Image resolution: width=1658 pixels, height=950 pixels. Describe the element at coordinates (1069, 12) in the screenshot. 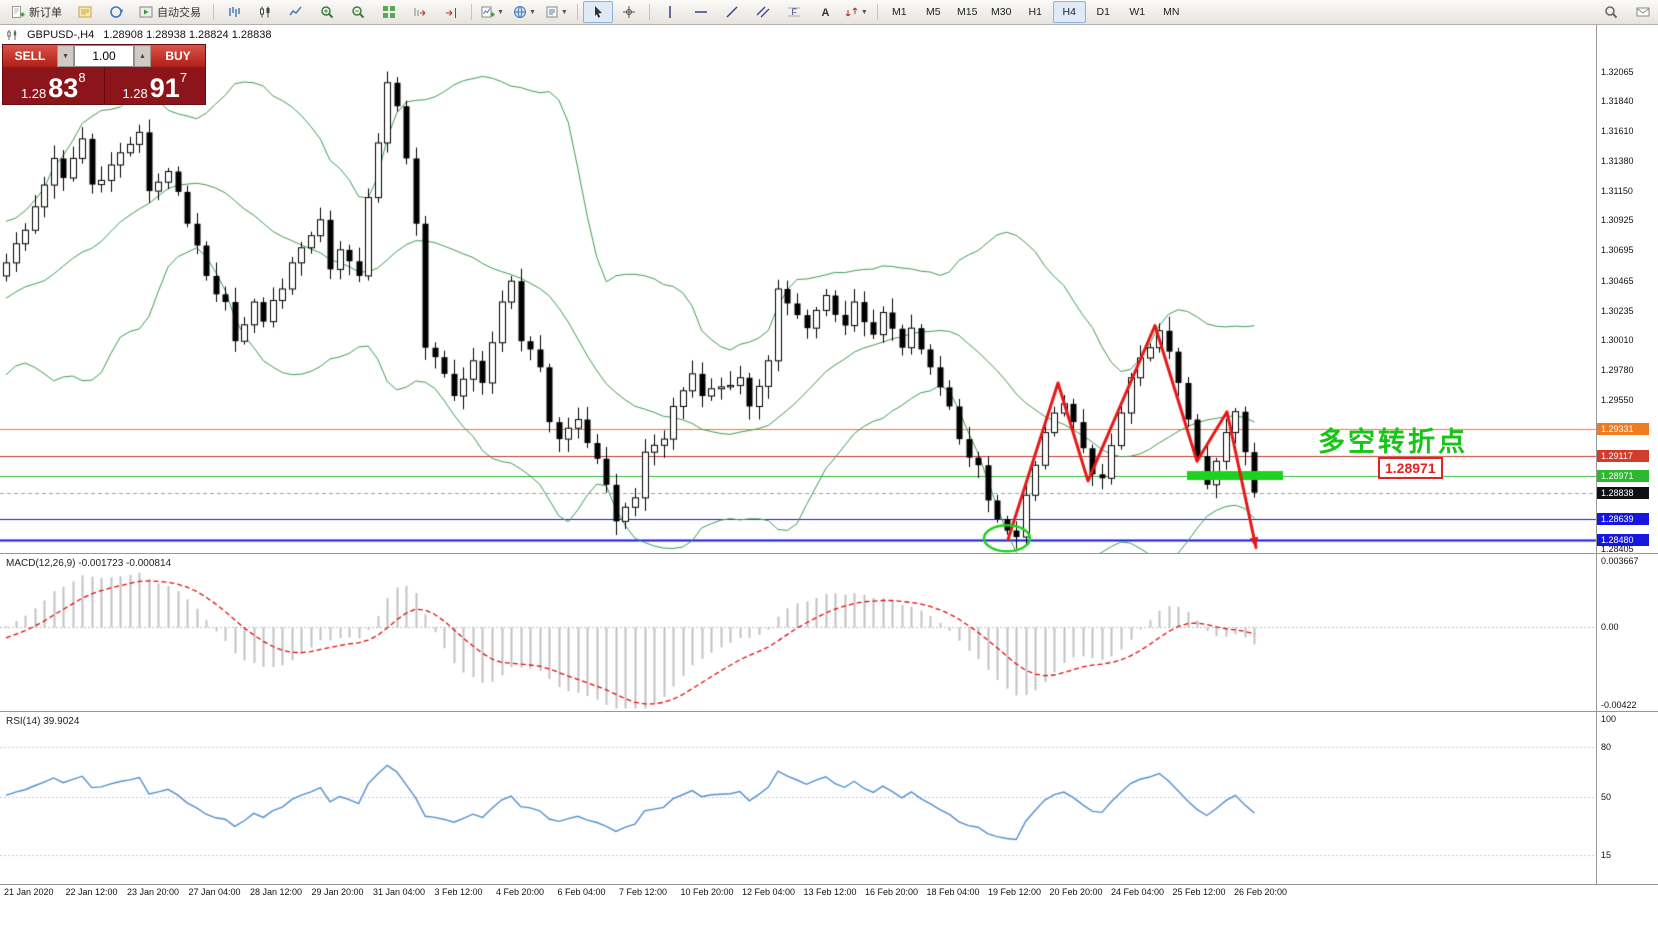

I see `timeframe-button-h4: H4` at that location.